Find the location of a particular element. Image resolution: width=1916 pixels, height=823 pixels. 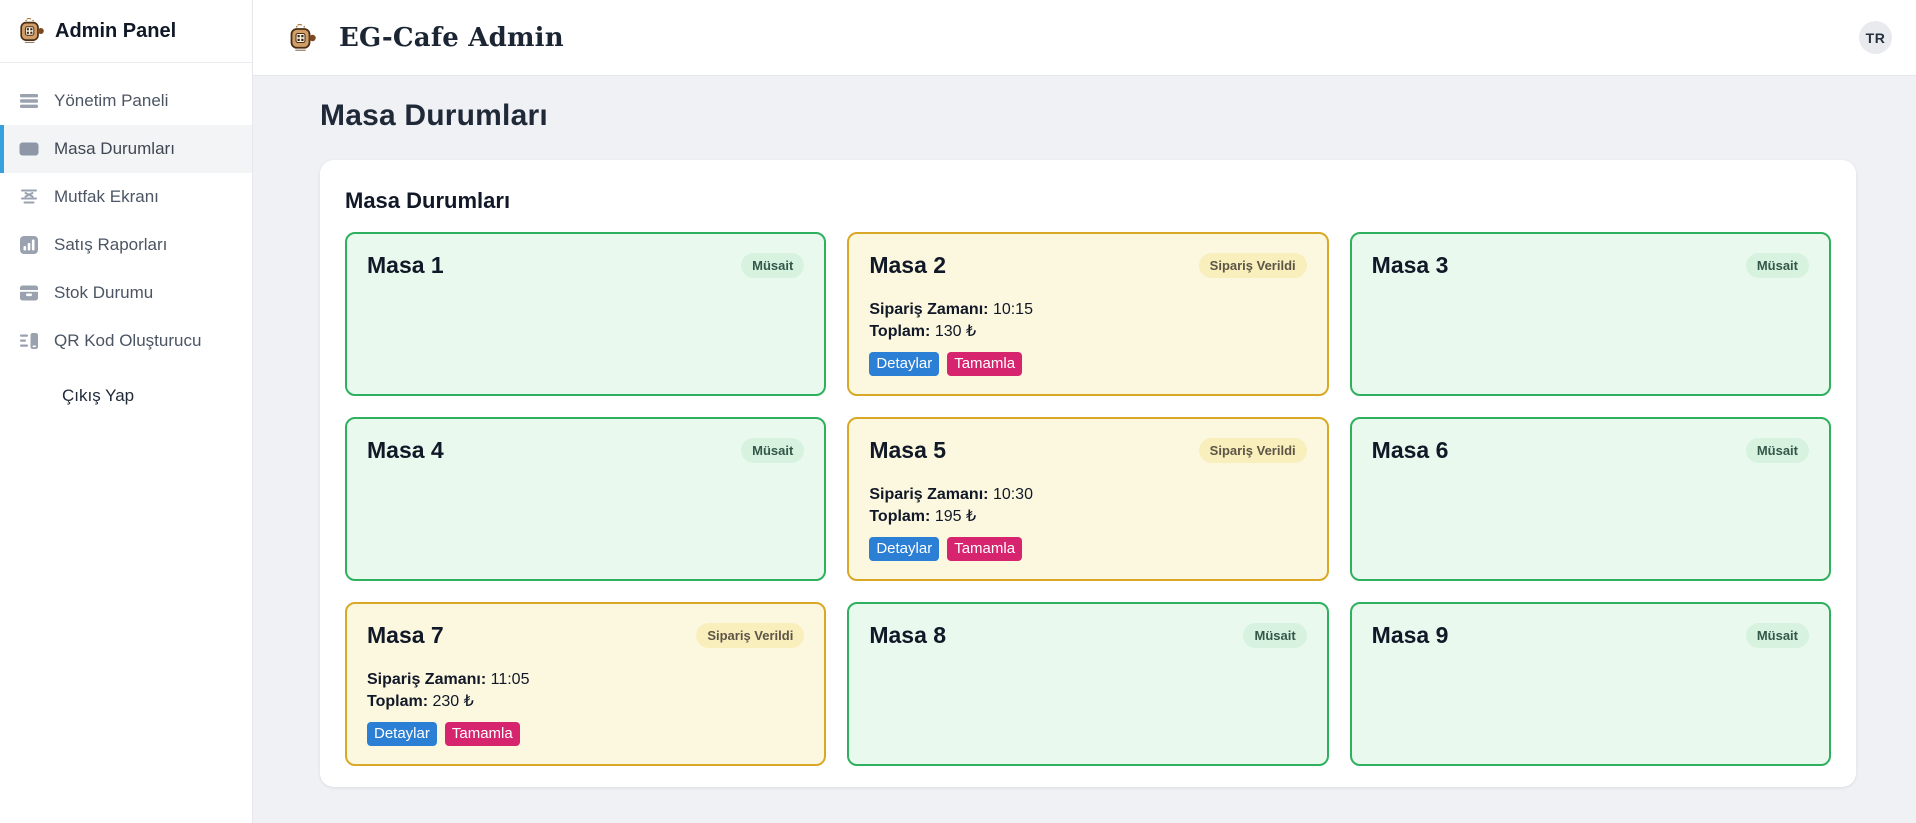

table-card-header: Masa 6 Müsait is located at coordinates (1590, 450).